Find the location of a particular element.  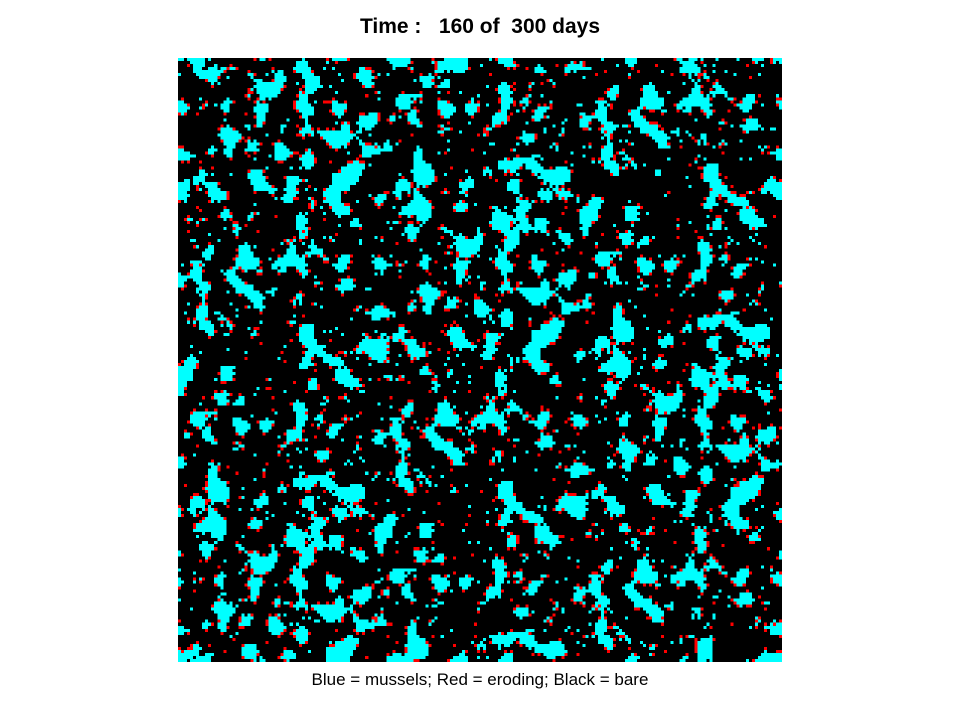

plot-title: Time : 160 of 300 days is located at coordinates (480, 26).